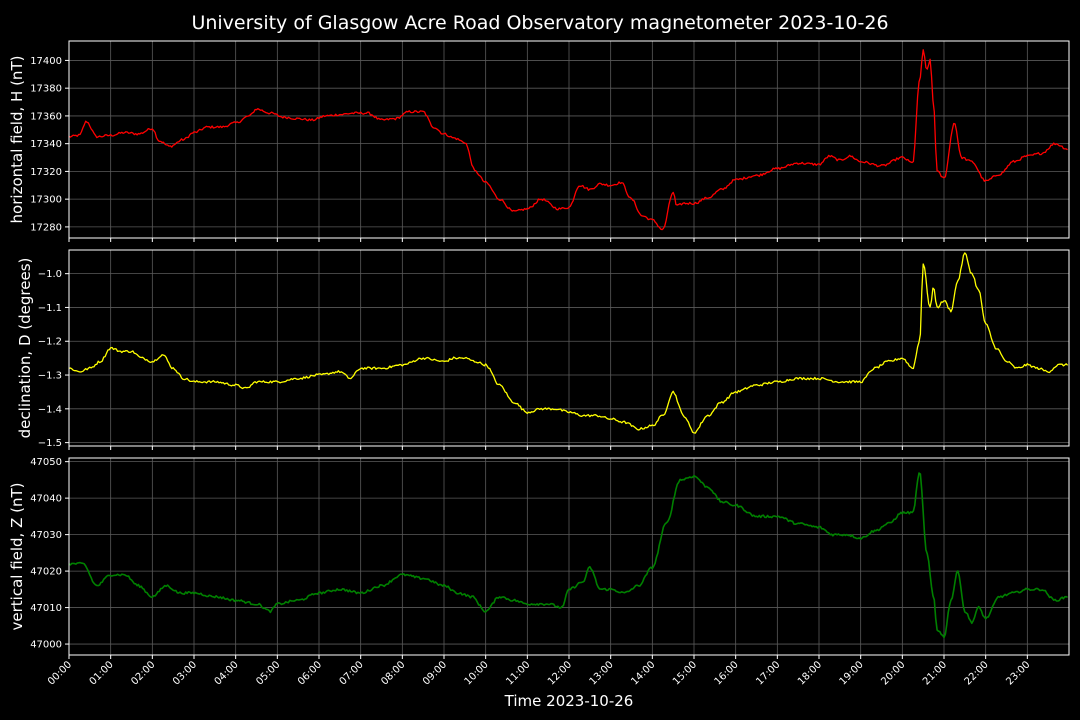  Describe the element at coordinates (46, 89) in the screenshot. I see `y-tick-label: 17380` at that location.